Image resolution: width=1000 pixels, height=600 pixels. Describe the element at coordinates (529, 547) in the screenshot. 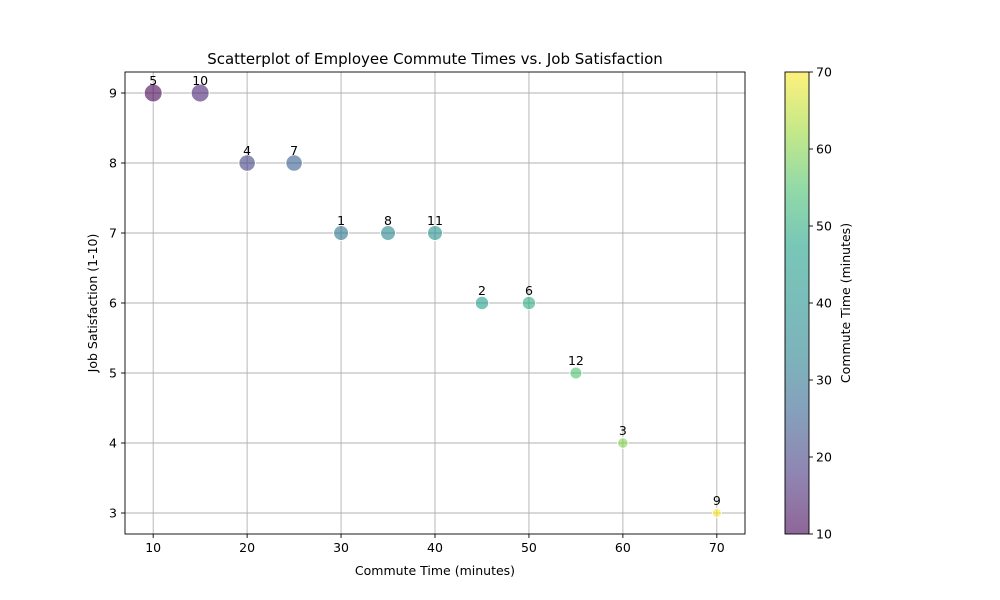

I see `x-tick-label: 50` at that location.